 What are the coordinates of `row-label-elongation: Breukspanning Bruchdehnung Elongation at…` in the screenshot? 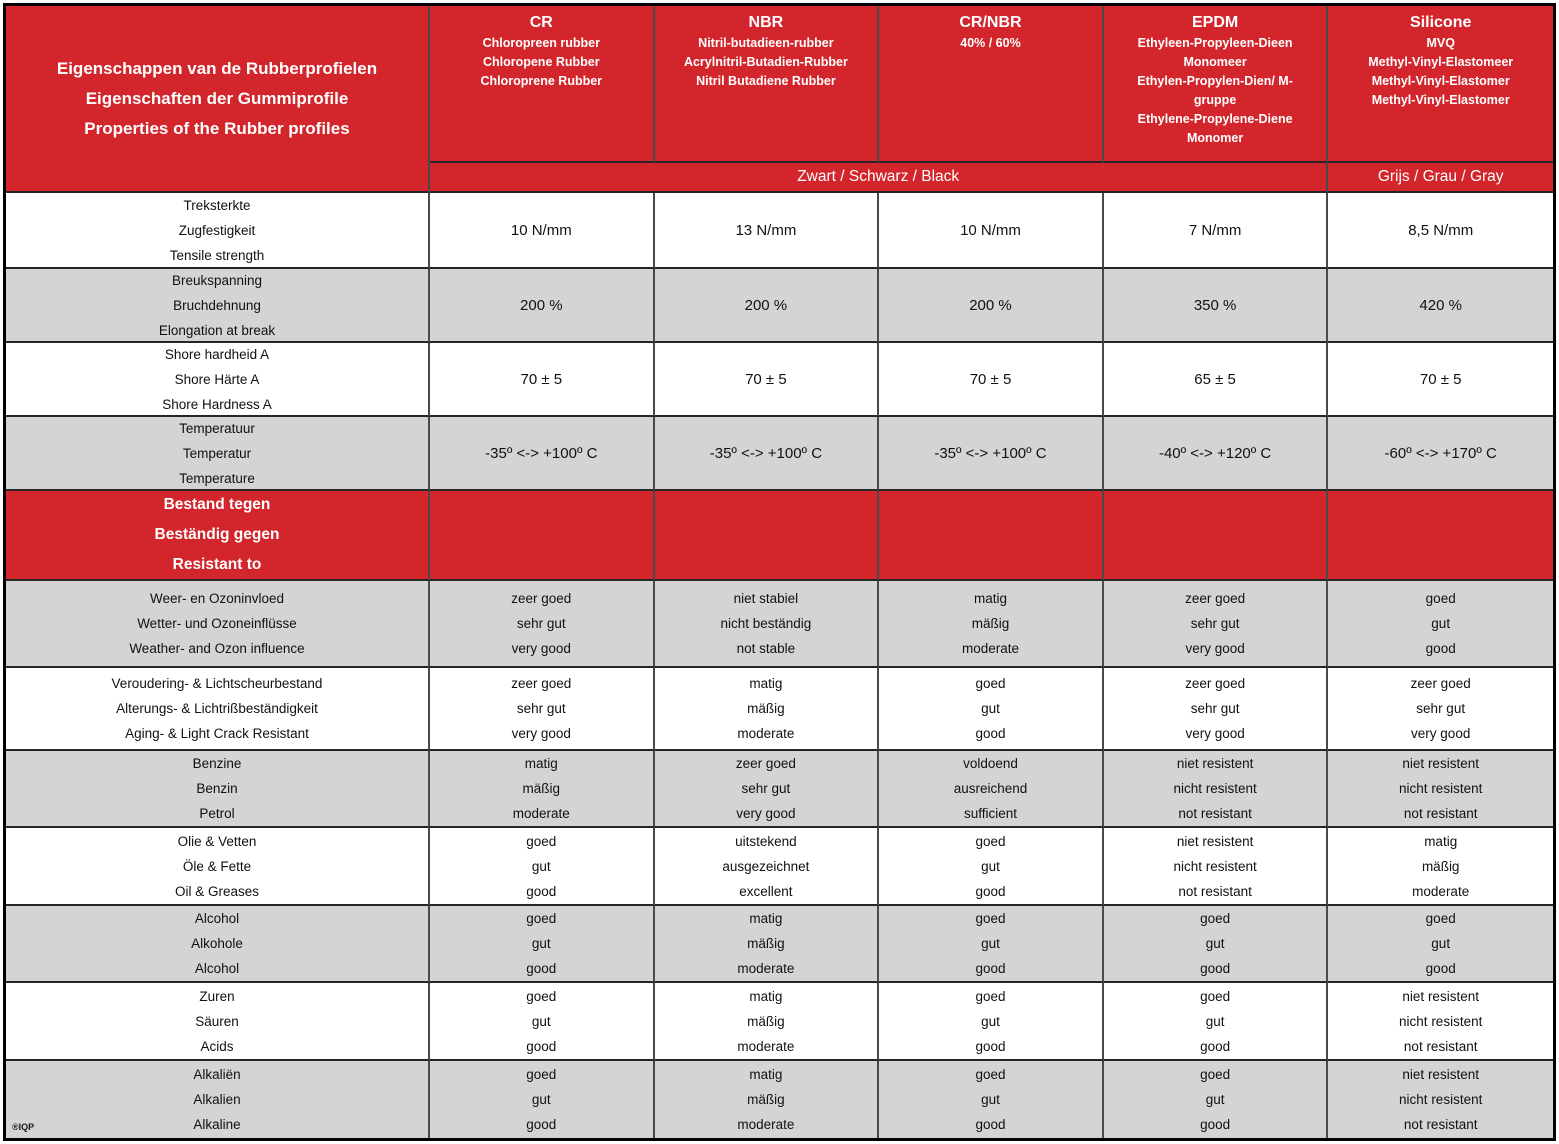 It's located at (218, 306).